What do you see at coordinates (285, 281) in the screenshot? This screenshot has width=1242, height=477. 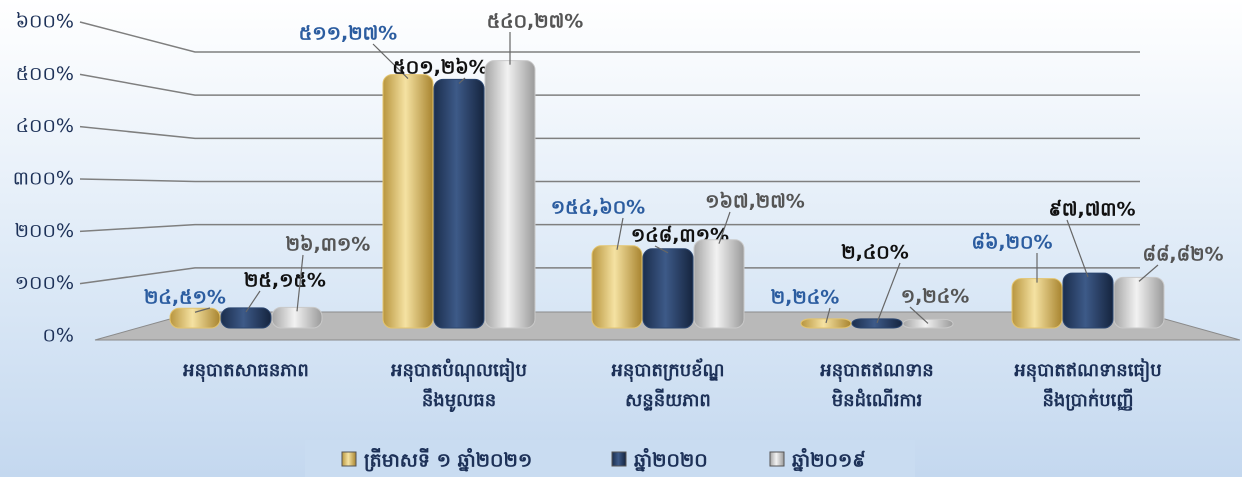 I see `data-label: ២៥,១៥%` at bounding box center [285, 281].